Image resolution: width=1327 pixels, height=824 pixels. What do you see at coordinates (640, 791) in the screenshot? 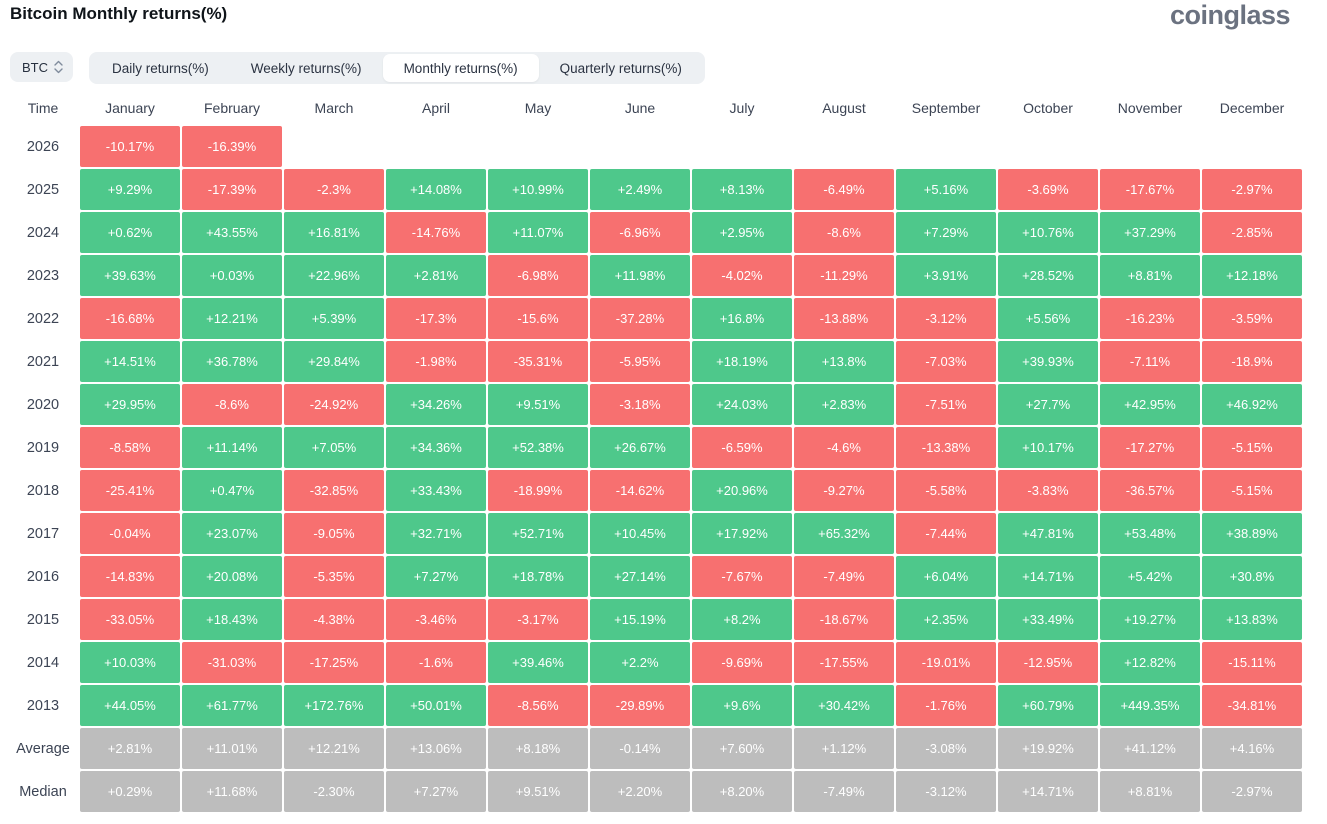
I see `return-cell: +2.20%` at bounding box center [640, 791].